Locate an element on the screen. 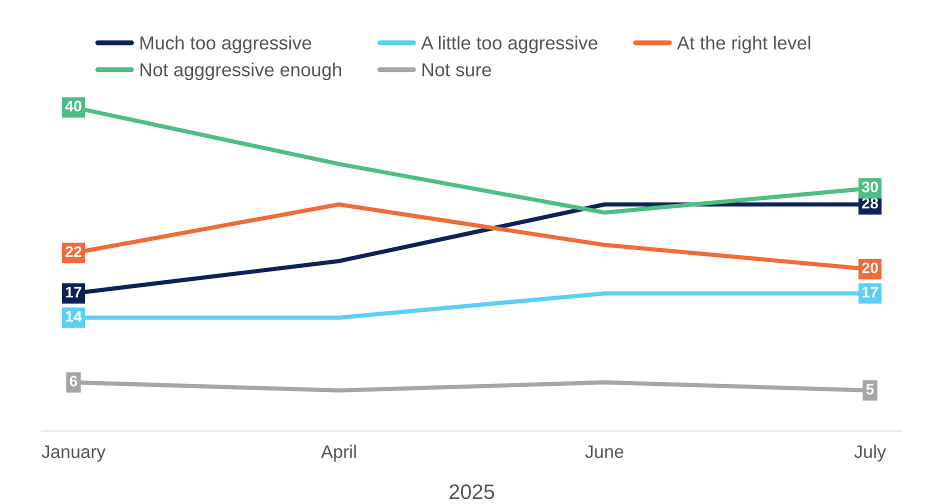 This screenshot has width=925, height=504. data-label: 6 is located at coordinates (74, 381).